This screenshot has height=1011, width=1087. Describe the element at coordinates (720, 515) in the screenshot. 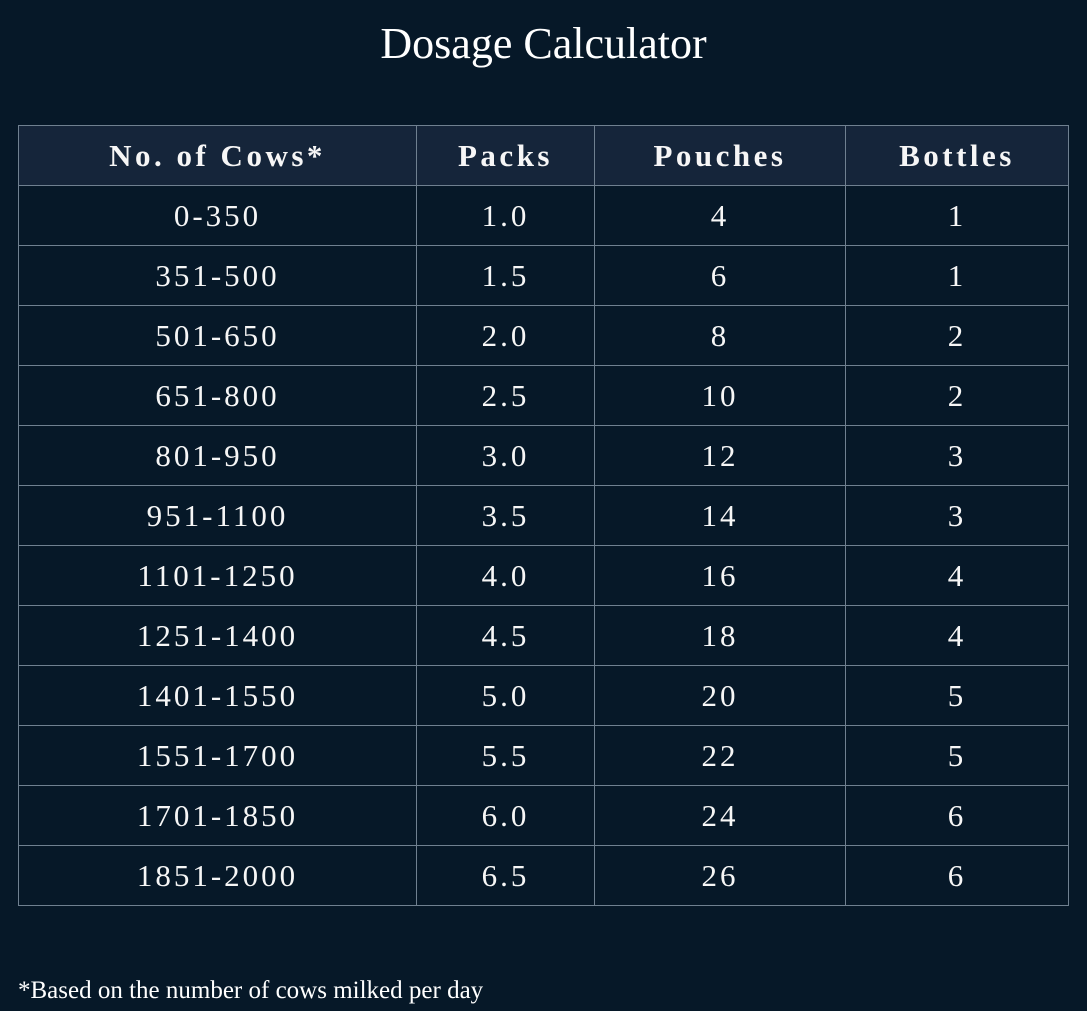

I see `table-cell: 14` at that location.